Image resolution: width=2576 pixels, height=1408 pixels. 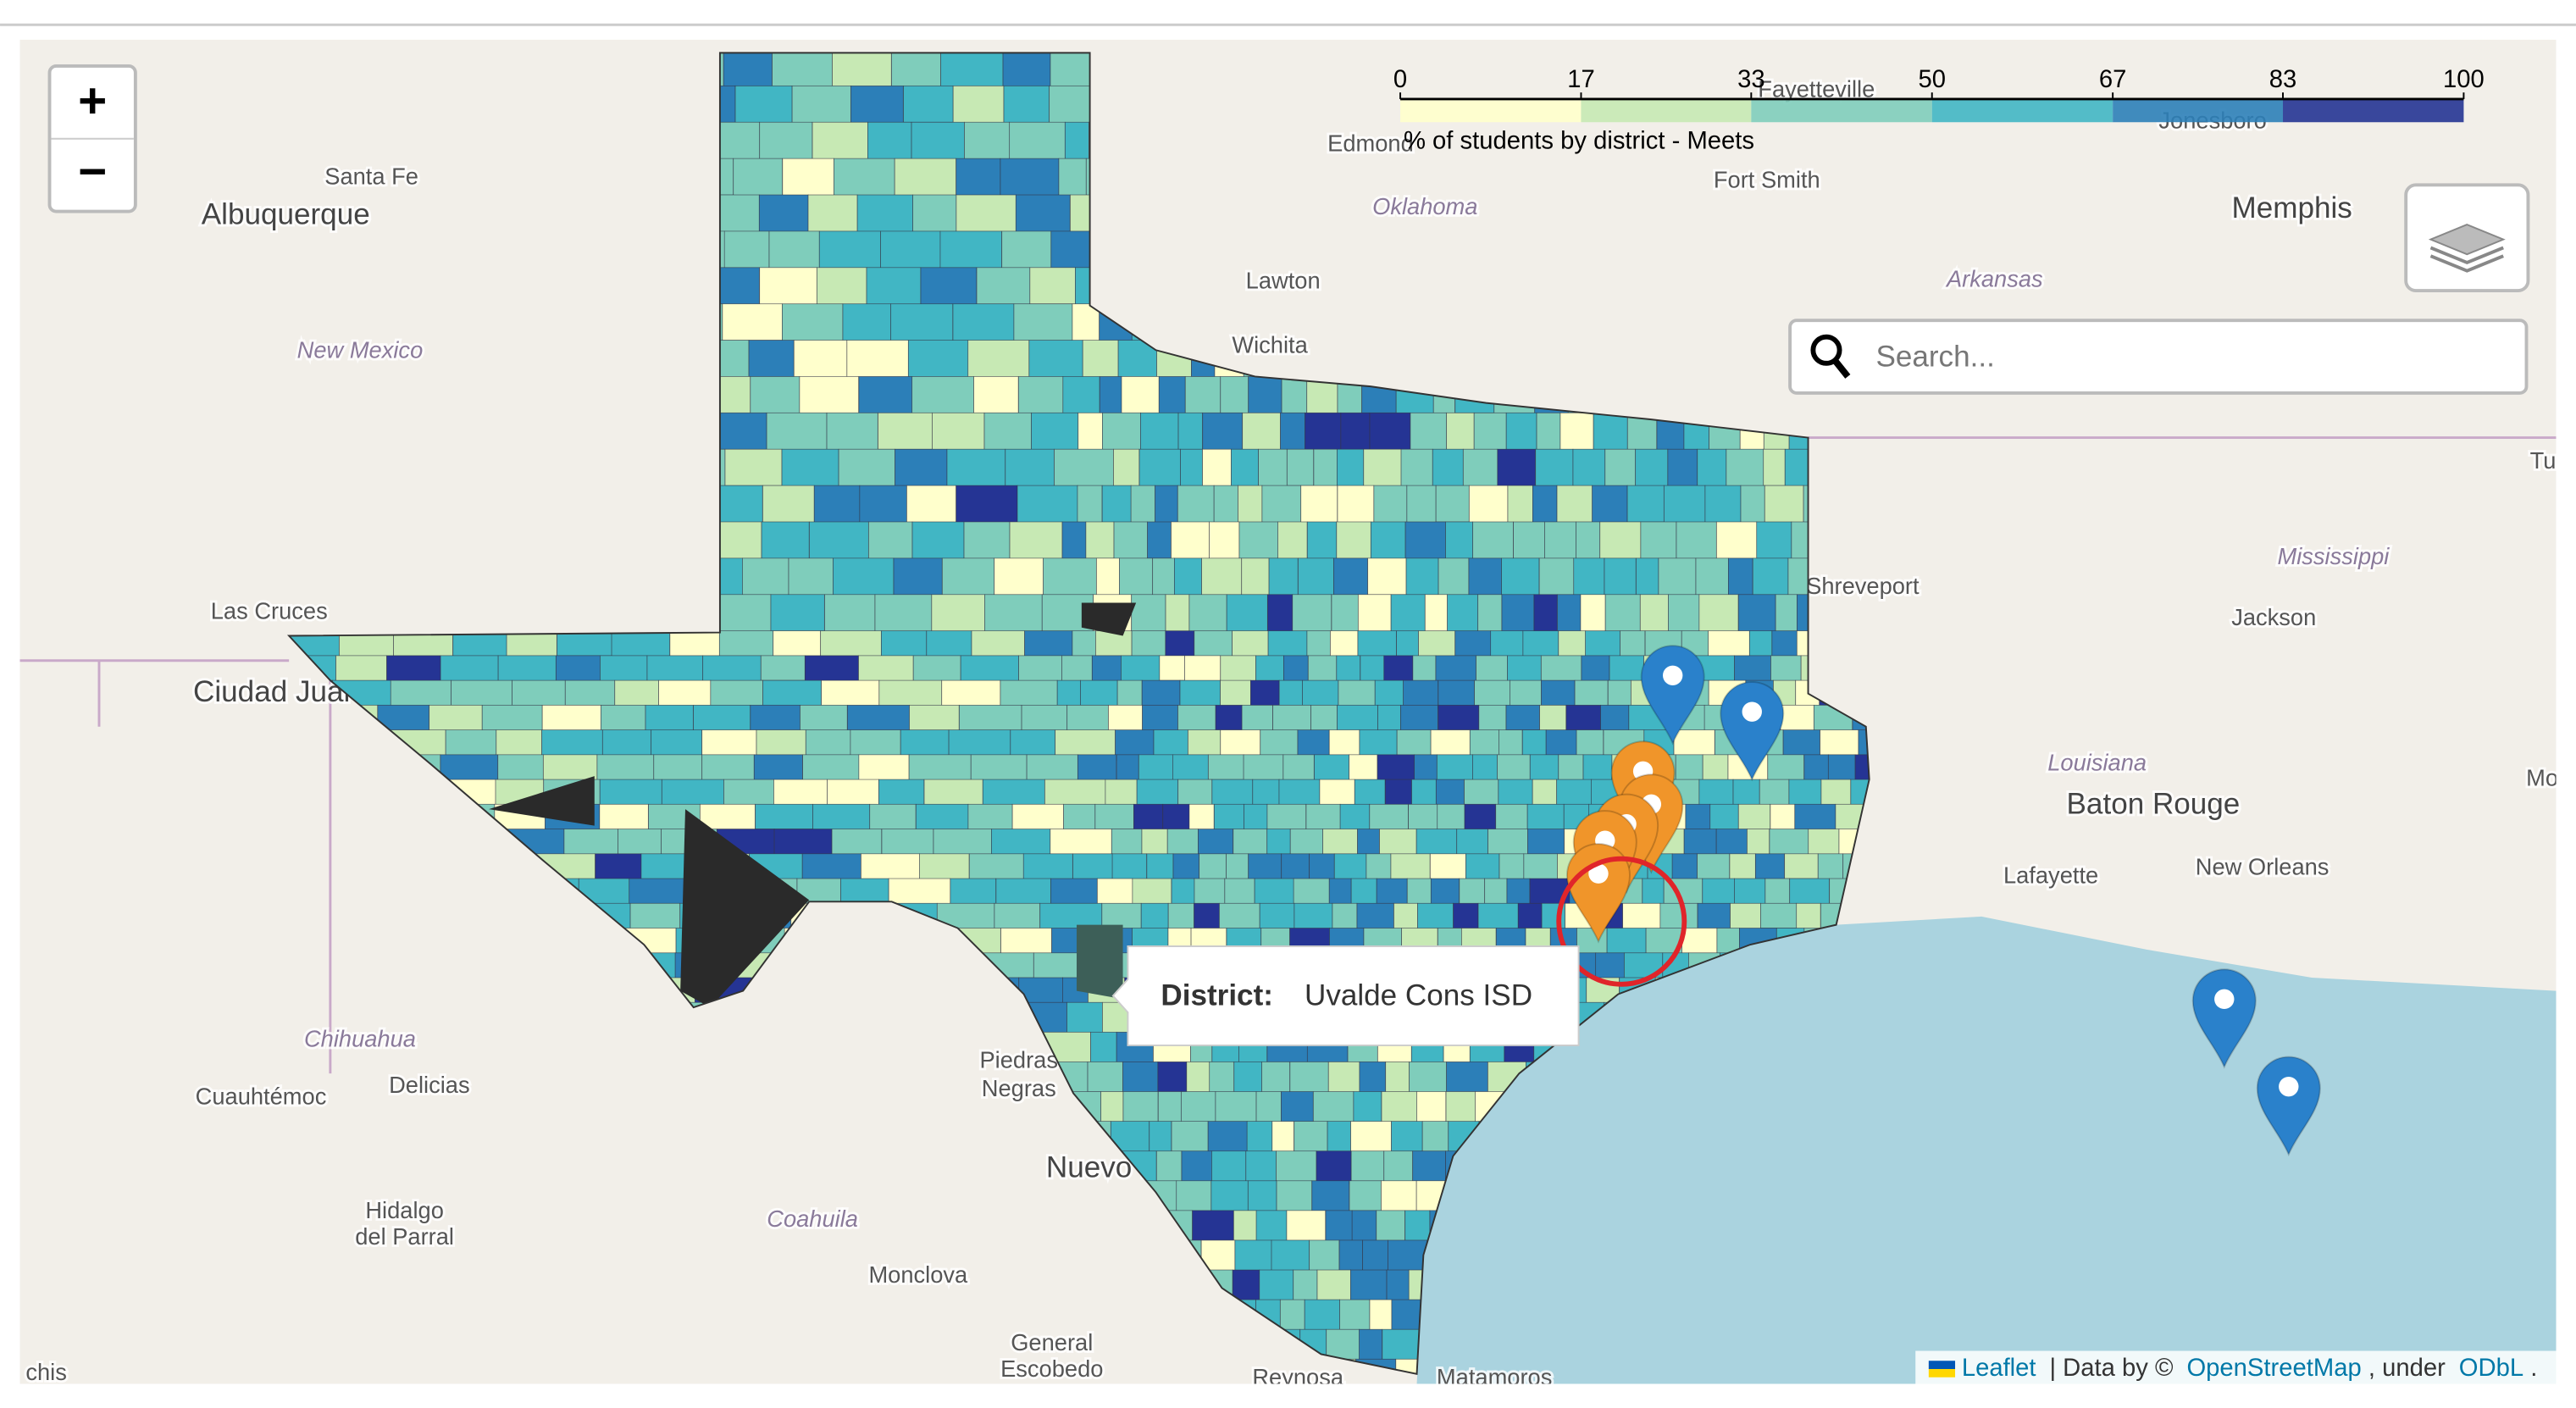 I want to click on leaflet-link: Leaflet, so click(x=1999, y=1368).